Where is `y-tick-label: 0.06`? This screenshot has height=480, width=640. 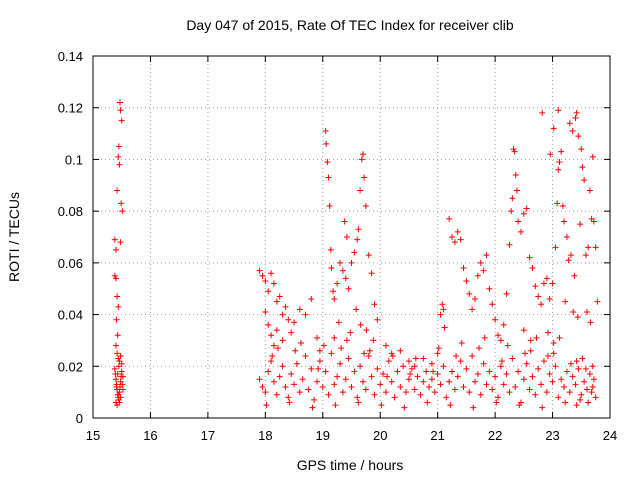
y-tick-label: 0.06 is located at coordinates (70, 263).